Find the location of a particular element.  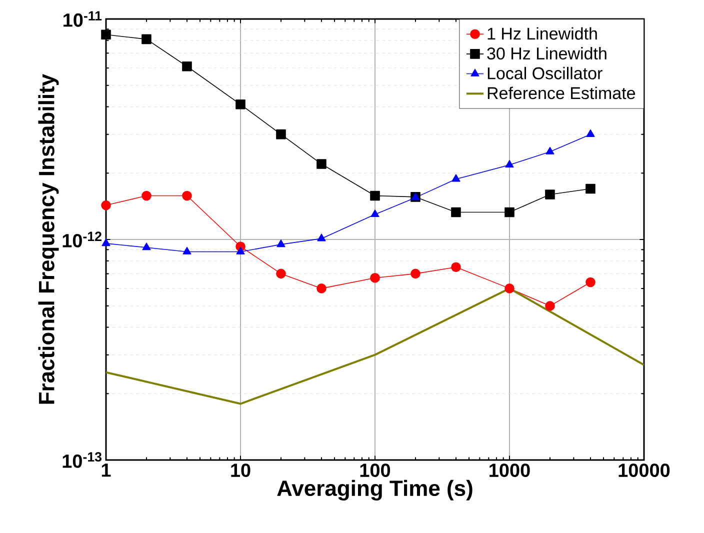

x-tick-label: 10000 is located at coordinates (644, 471).